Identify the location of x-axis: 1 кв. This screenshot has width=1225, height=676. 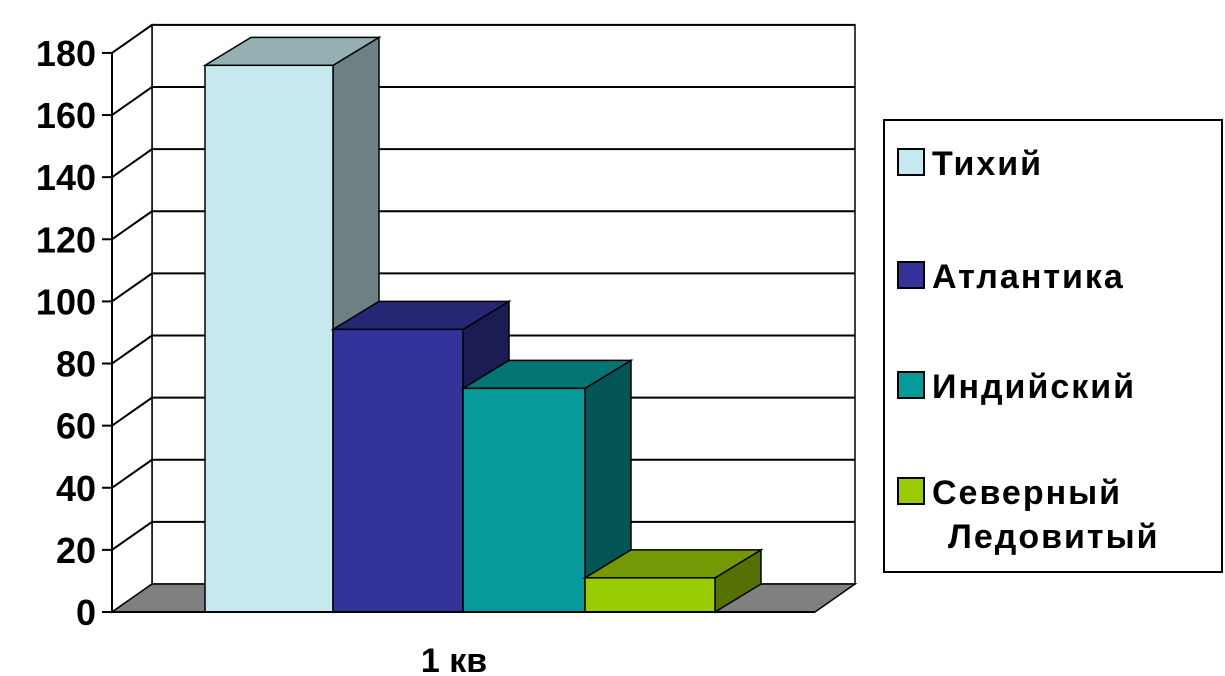
(454, 659).